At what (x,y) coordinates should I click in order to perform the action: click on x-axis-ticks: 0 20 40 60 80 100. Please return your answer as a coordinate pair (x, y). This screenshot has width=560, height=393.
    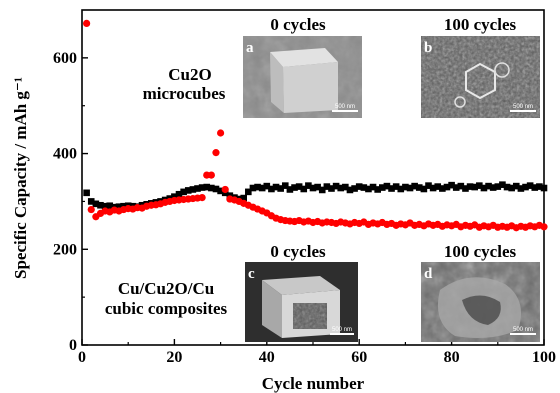
    Looking at the image, I should click on (317, 352).